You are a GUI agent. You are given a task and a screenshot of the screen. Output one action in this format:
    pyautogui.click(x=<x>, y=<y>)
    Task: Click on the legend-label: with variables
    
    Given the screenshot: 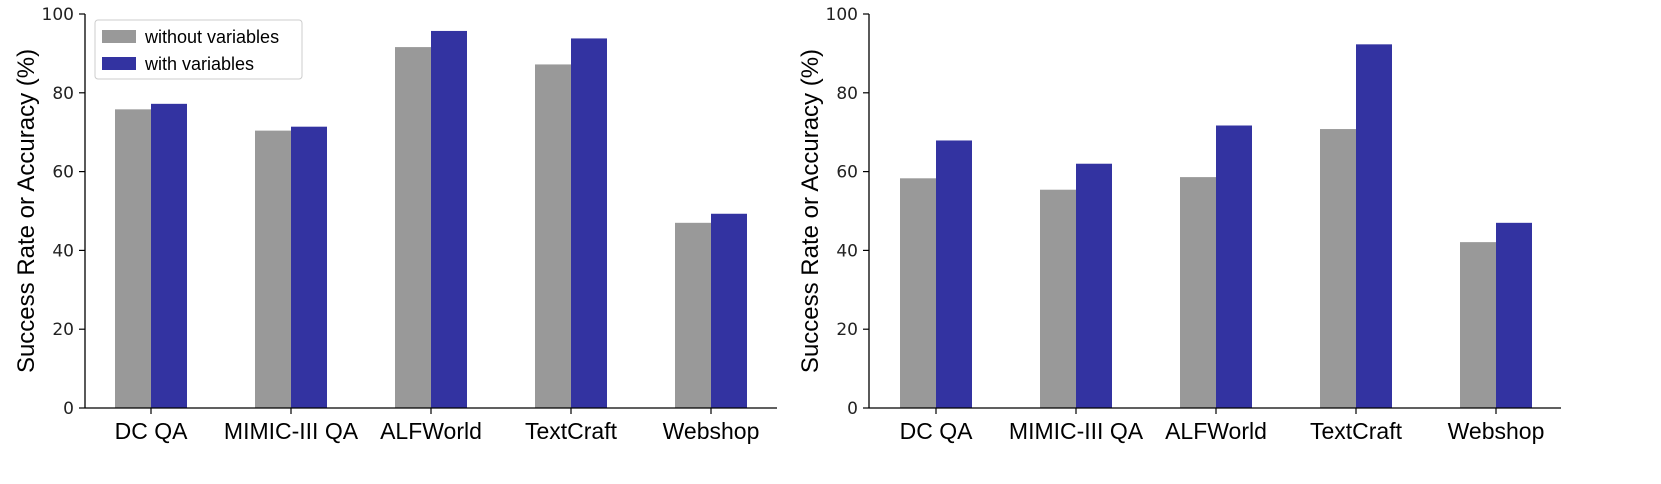 What is the action you would take?
    pyautogui.click(x=199, y=64)
    